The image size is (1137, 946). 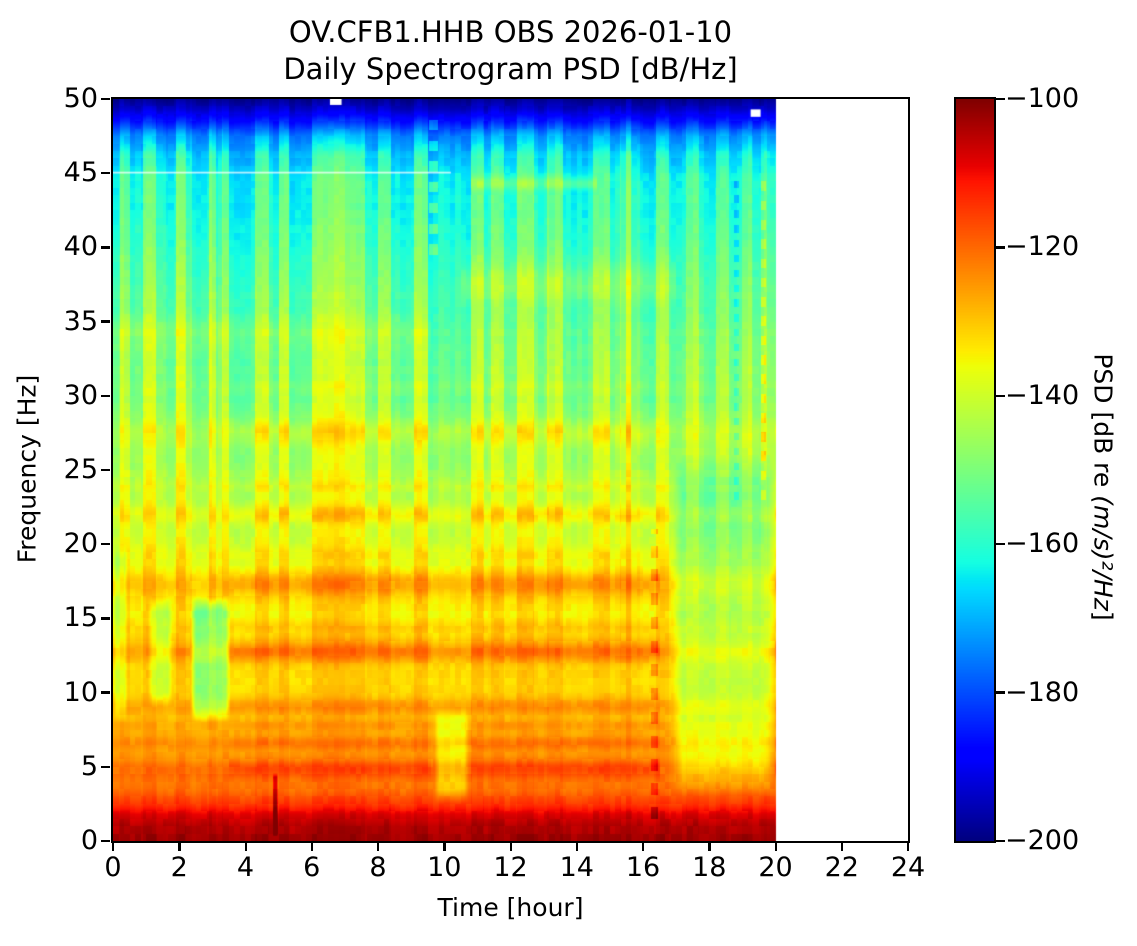 What do you see at coordinates (27, 469) in the screenshot?
I see `y-axis-label: Frequency [Hz]` at bounding box center [27, 469].